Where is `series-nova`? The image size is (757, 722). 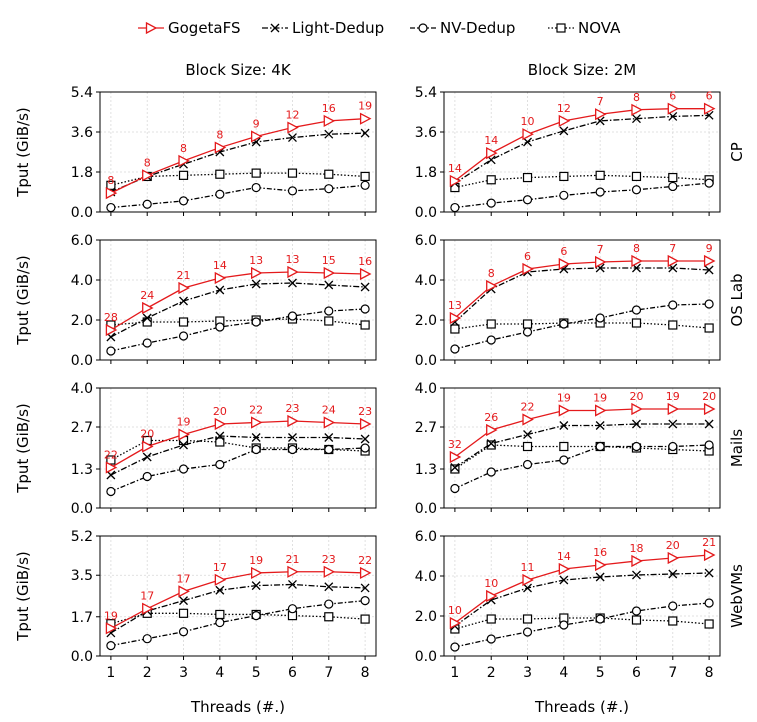
series-nova is located at coordinates (582, 623).